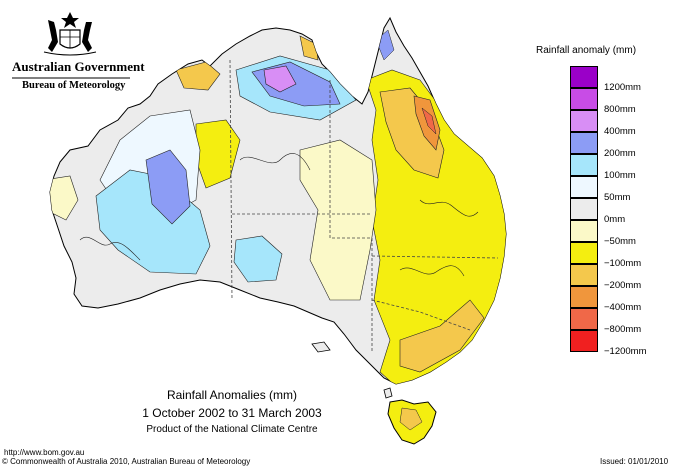 This screenshot has height=467, width=680. Describe the element at coordinates (280, 79) in the screenshot. I see `region-north-extreme-wet` at that location.